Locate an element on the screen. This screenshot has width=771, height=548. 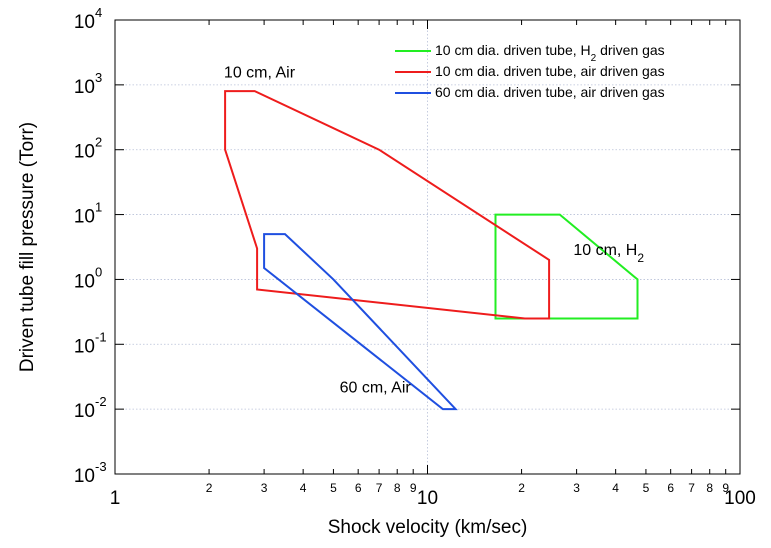
x-tick-label: 10 is located at coordinates (427, 498).